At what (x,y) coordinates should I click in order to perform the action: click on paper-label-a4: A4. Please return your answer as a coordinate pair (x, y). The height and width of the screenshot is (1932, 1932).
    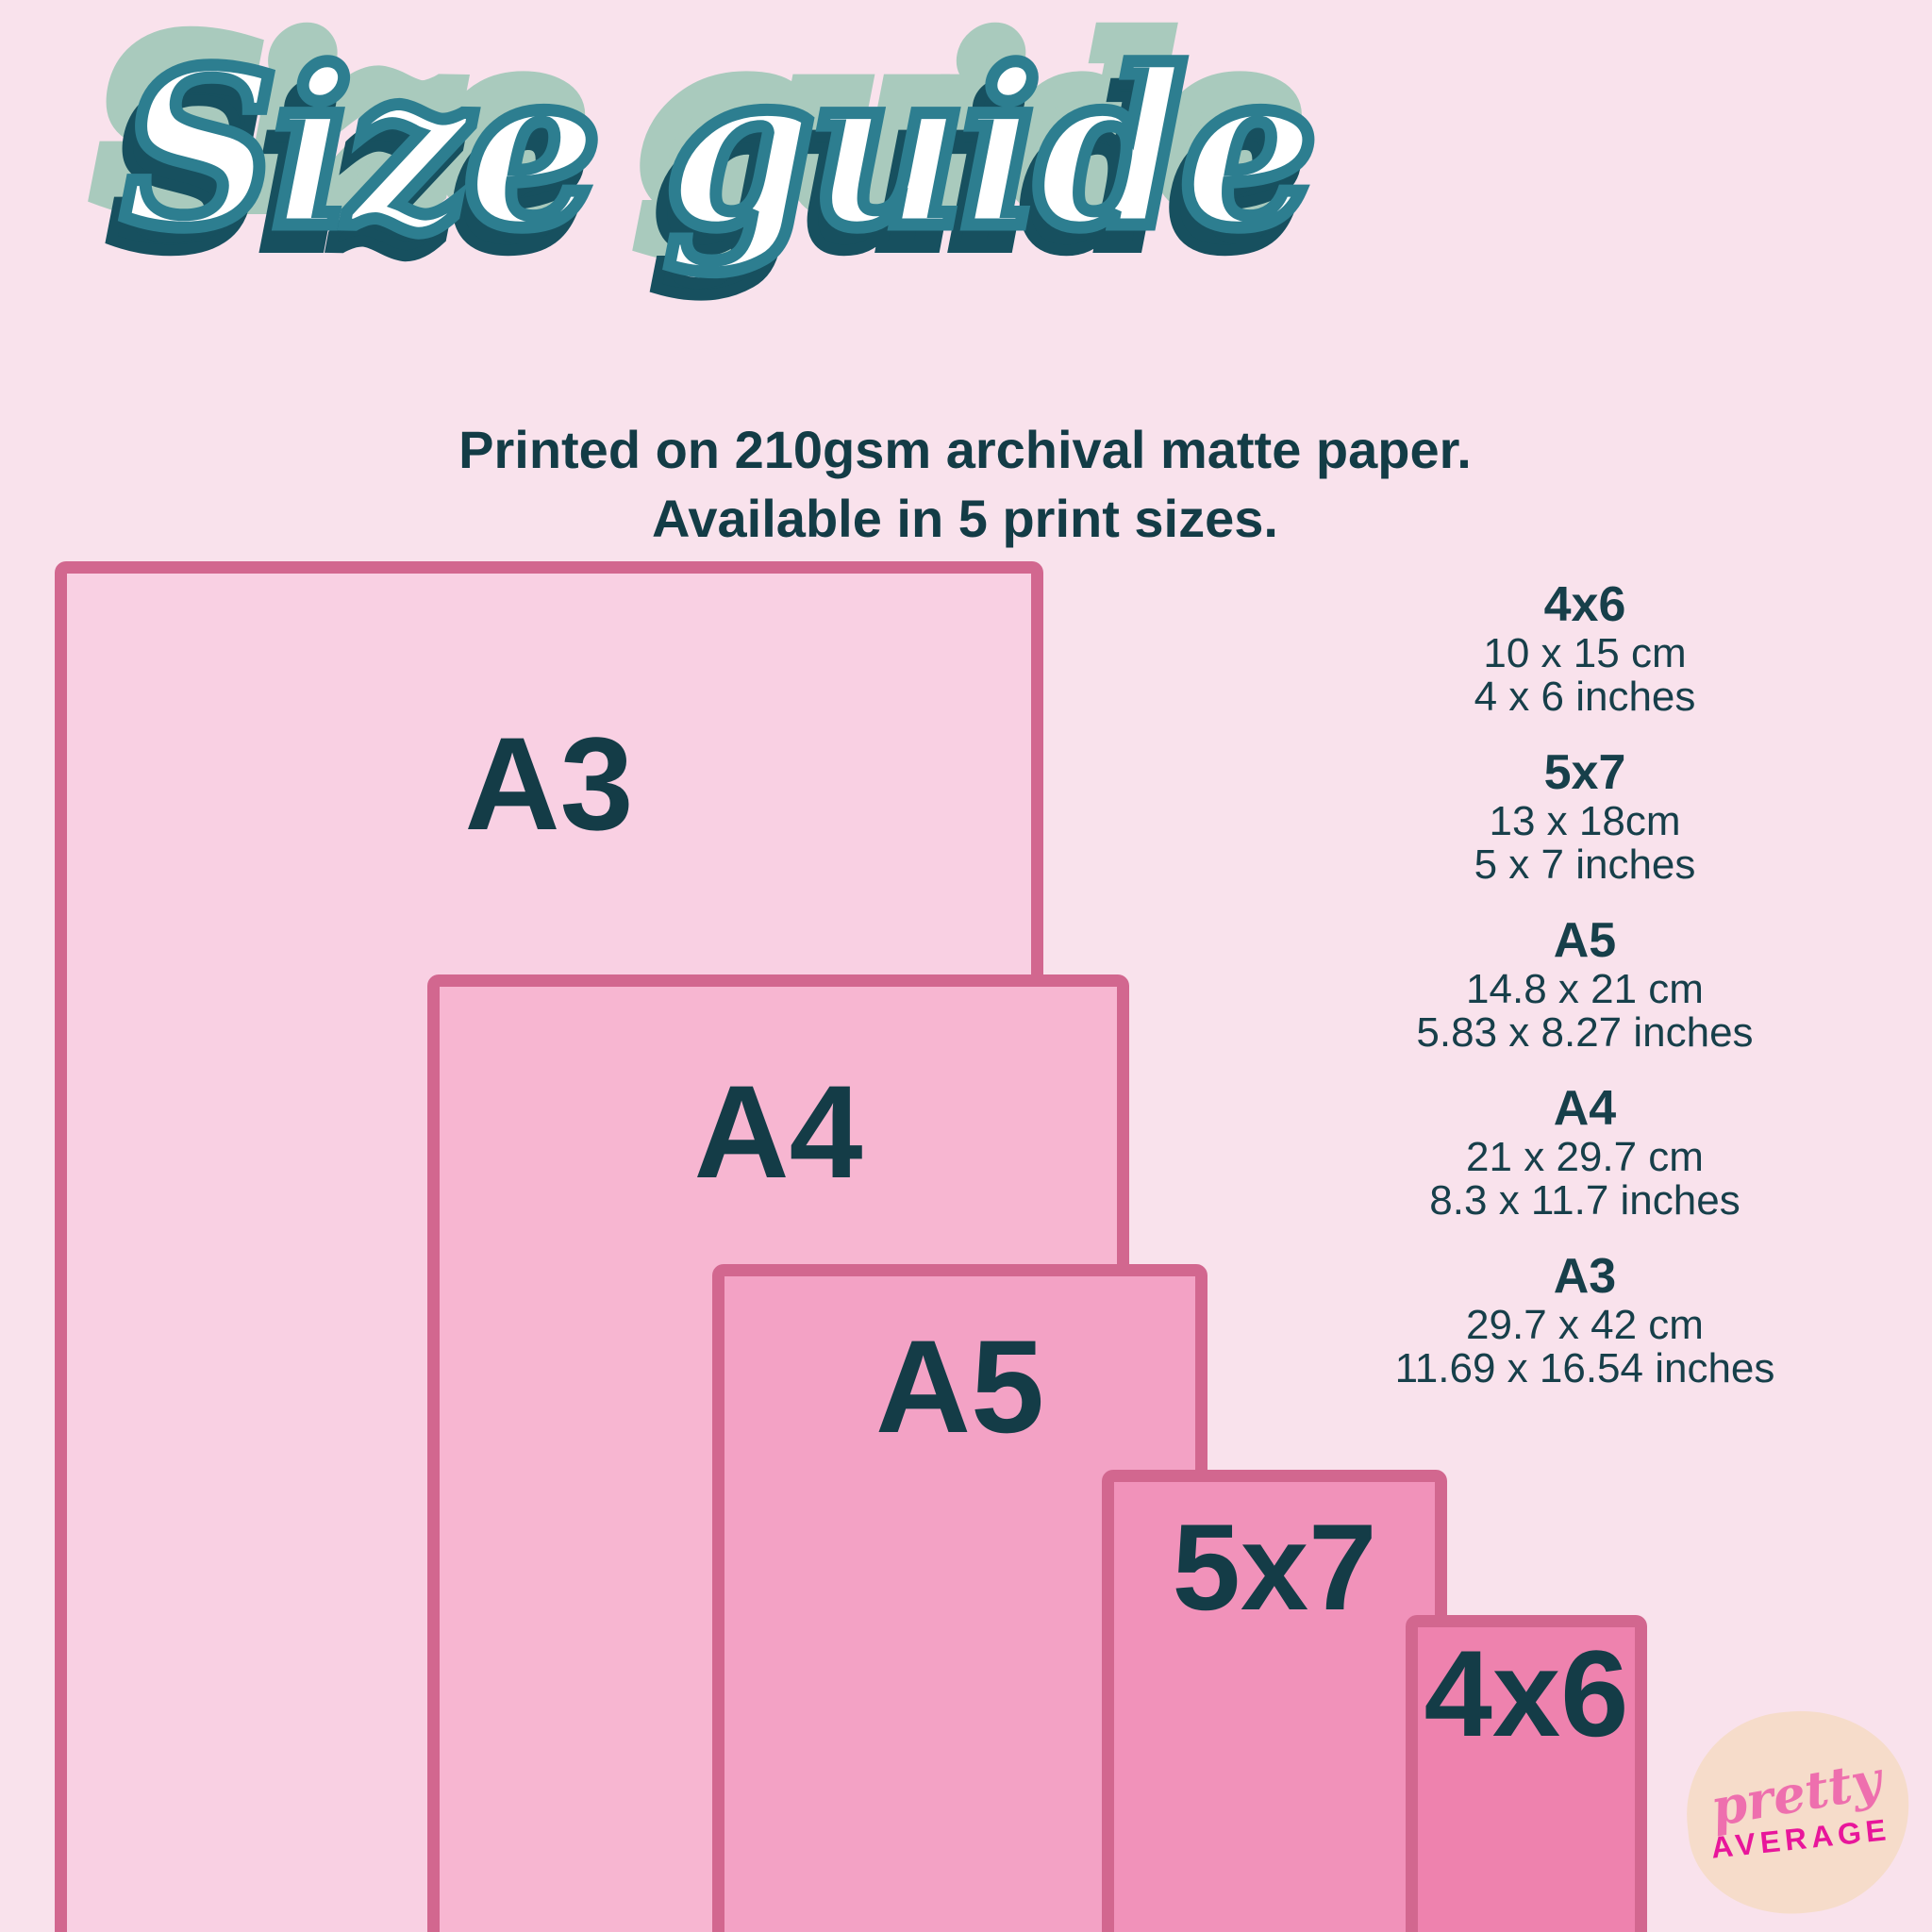
    Looking at the image, I should click on (778, 1132).